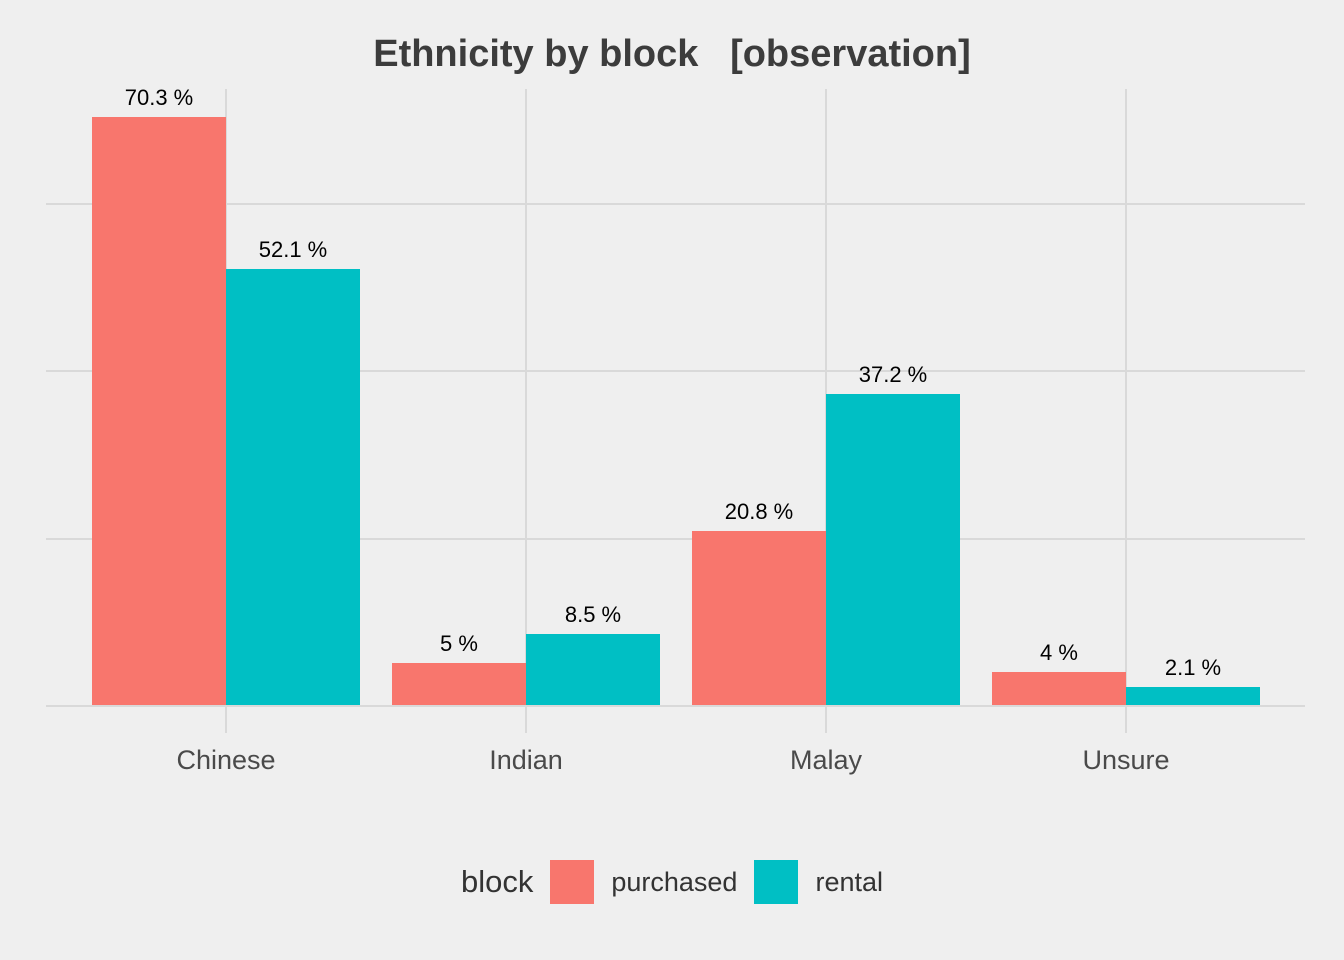 The height and width of the screenshot is (960, 1344). Describe the element at coordinates (459, 643) in the screenshot. I see `bar-value-label-purchased-indian: 5 %` at that location.